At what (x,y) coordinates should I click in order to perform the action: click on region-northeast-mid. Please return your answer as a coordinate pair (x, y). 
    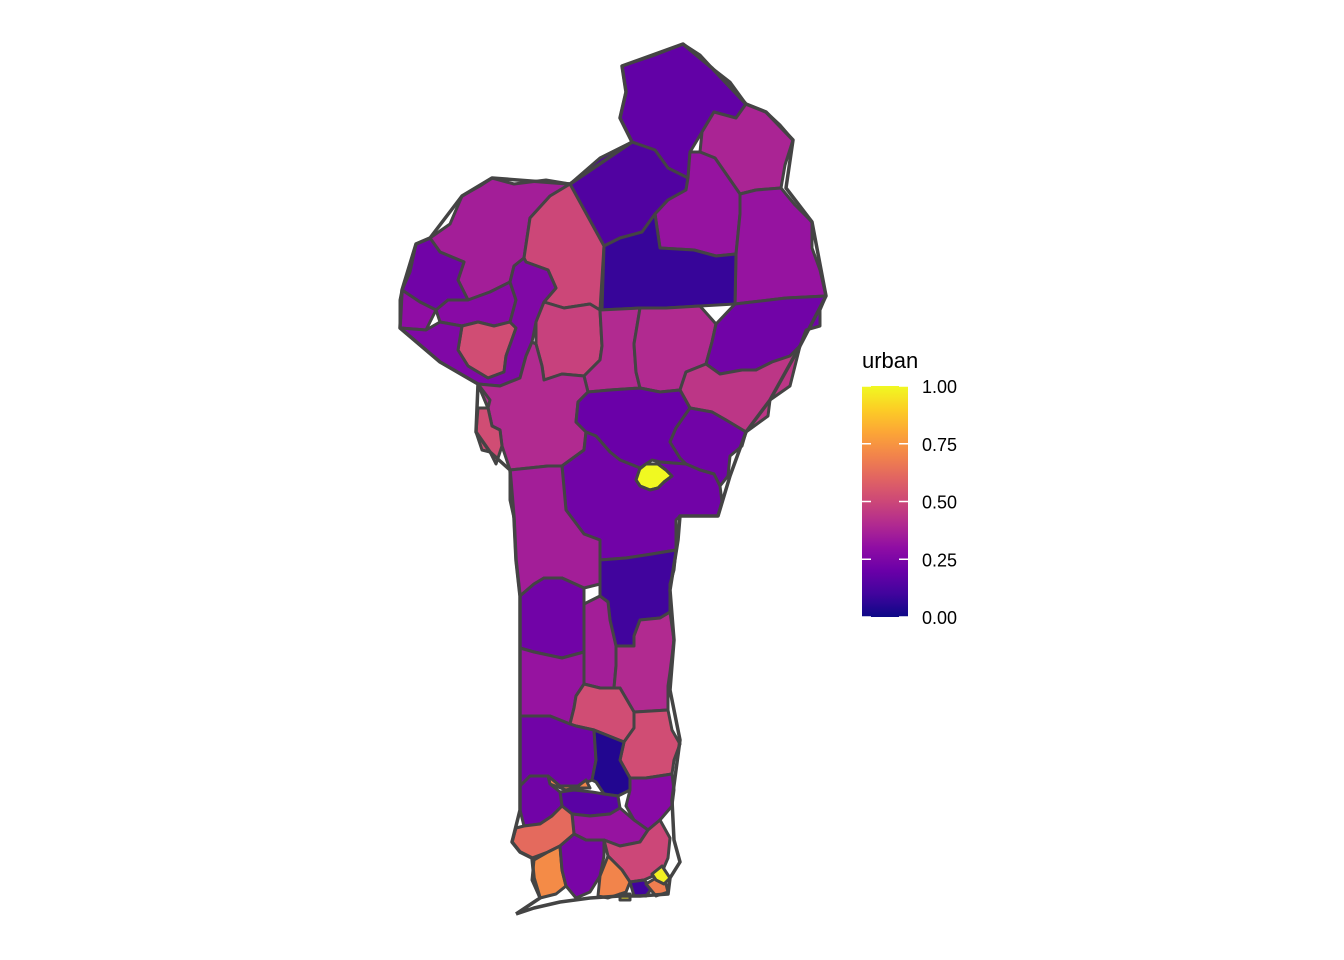
    Looking at the image, I should click on (780, 246).